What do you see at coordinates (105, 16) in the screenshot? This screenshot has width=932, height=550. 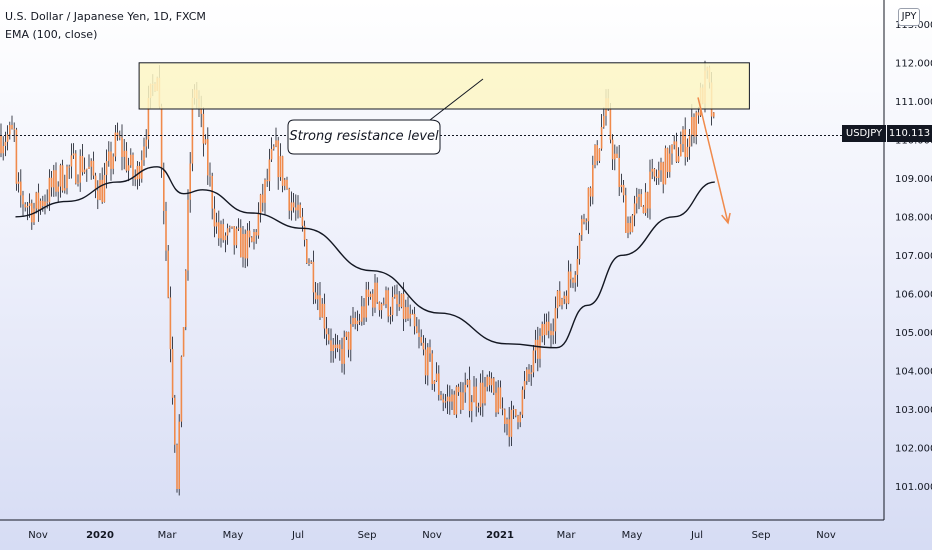 I see `symbol-legend: U.S. Dollar / Japanese Yen, 1D, FXCM` at bounding box center [105, 16].